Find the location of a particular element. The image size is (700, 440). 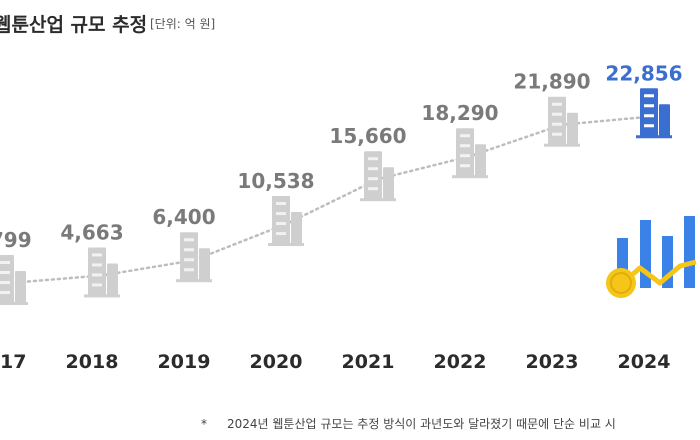

year-label: 2017 is located at coordinates (13, 362).